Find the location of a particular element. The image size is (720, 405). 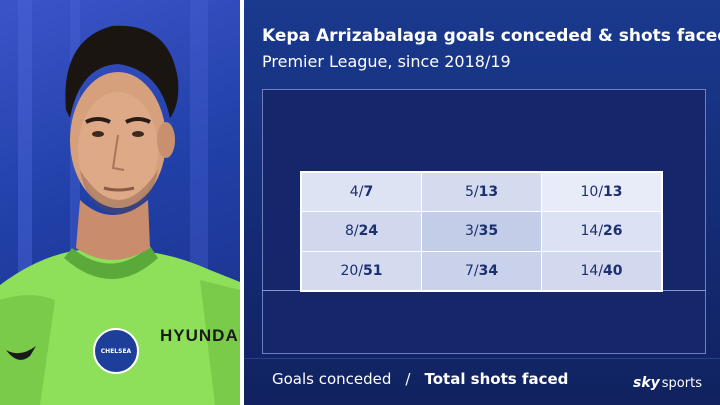

sky-sports-logo: sky sports is located at coordinates (667, 381).